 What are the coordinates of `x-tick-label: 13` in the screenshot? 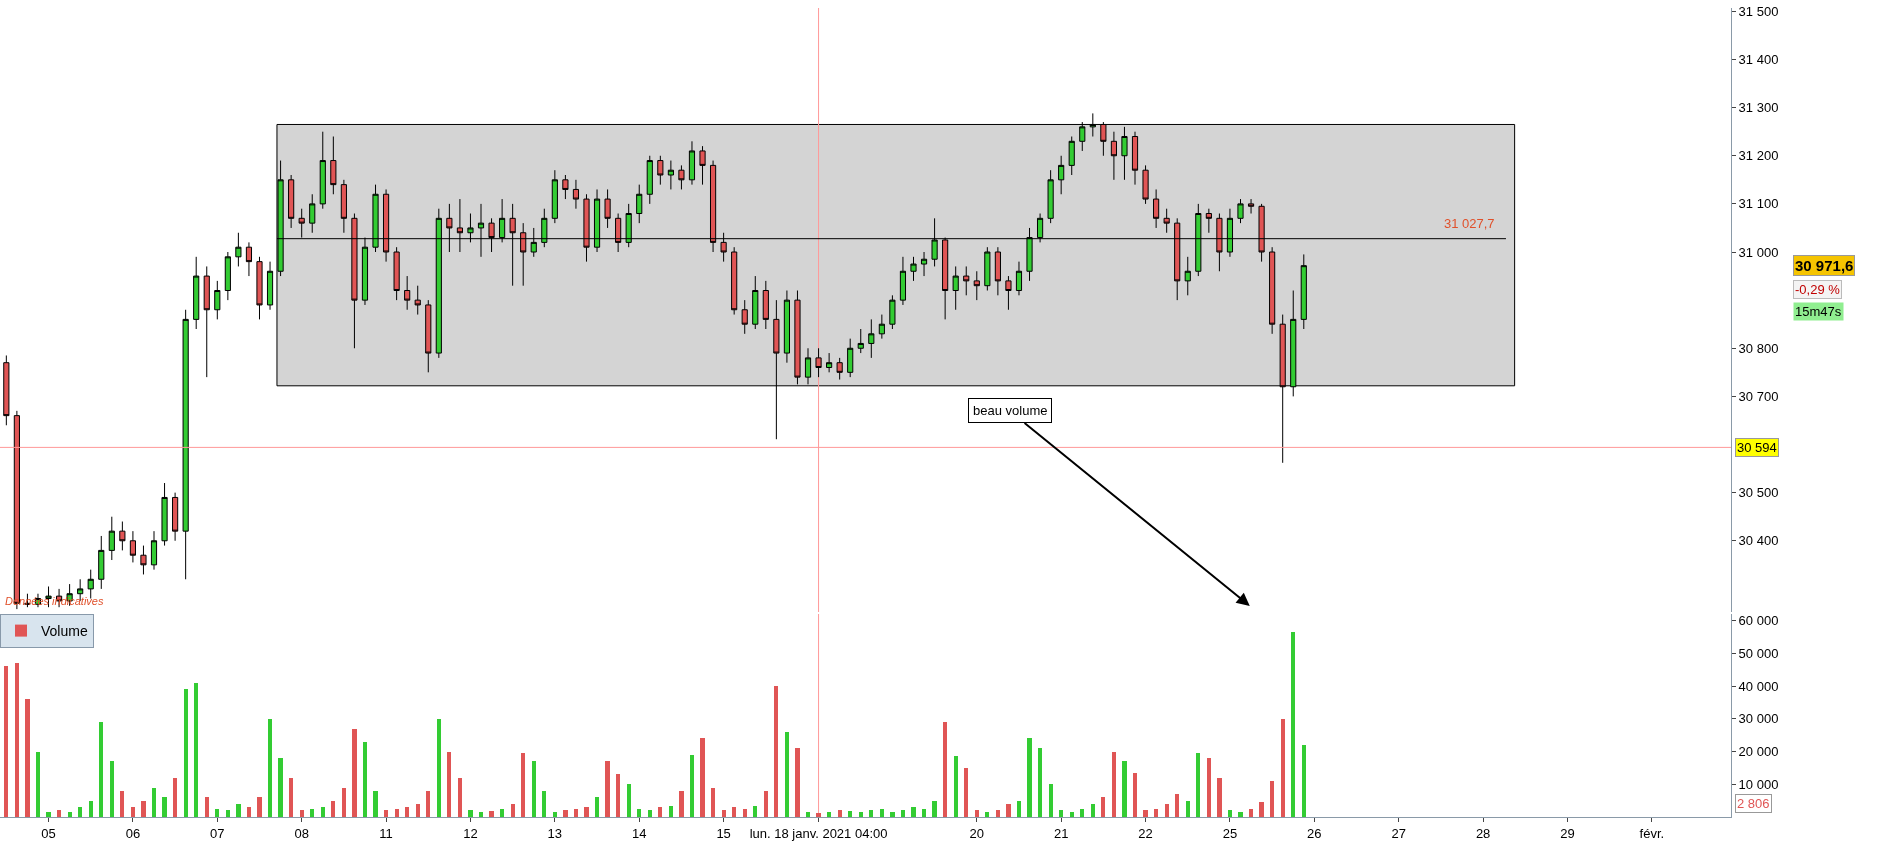 It's located at (555, 833).